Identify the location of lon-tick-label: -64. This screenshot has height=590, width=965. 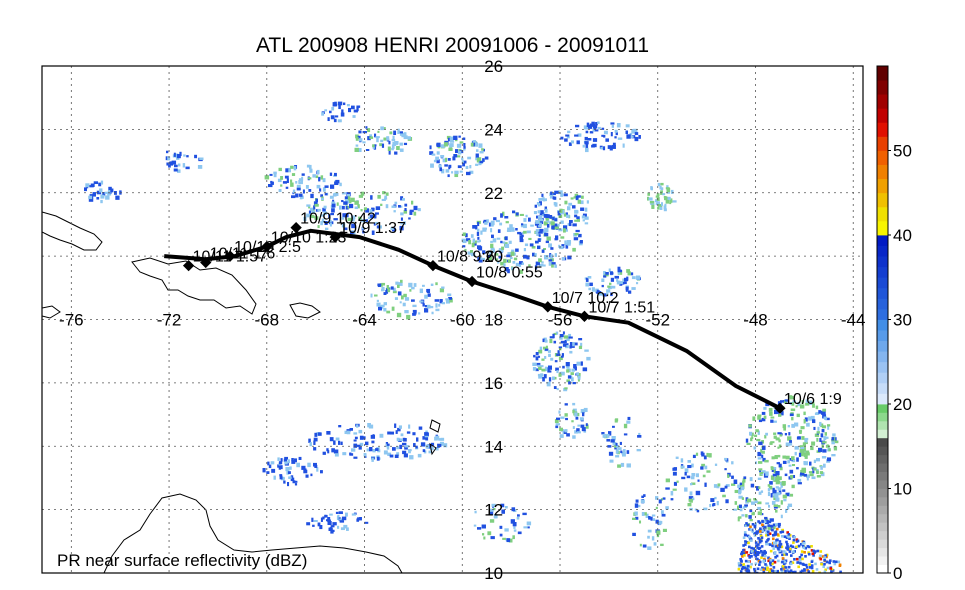
(364, 320).